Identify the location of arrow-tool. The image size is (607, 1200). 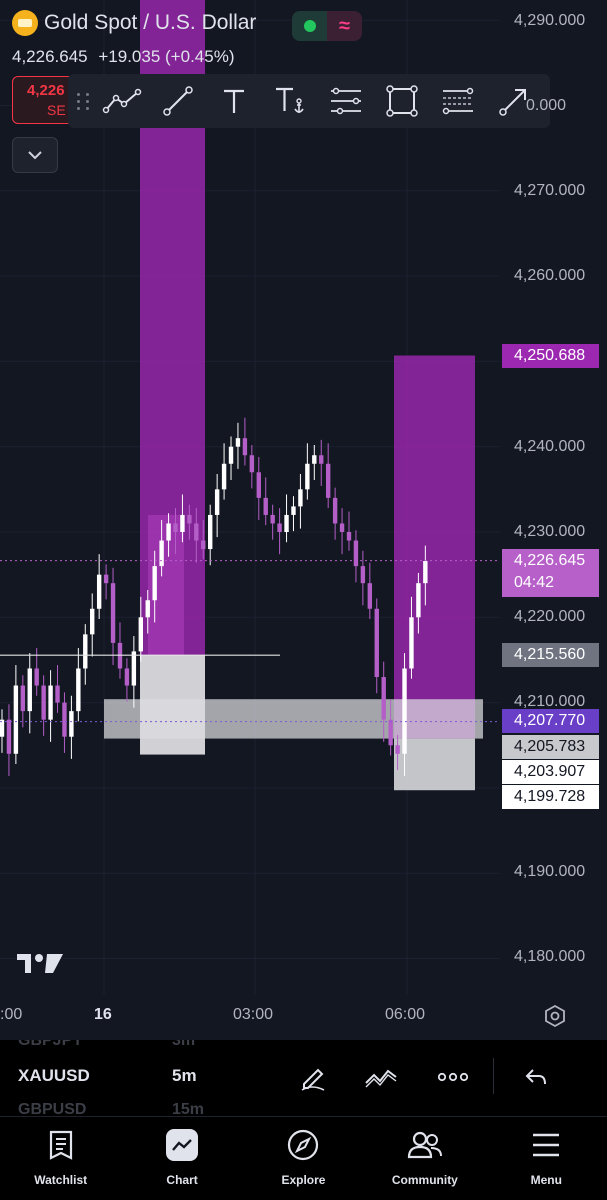
(514, 101).